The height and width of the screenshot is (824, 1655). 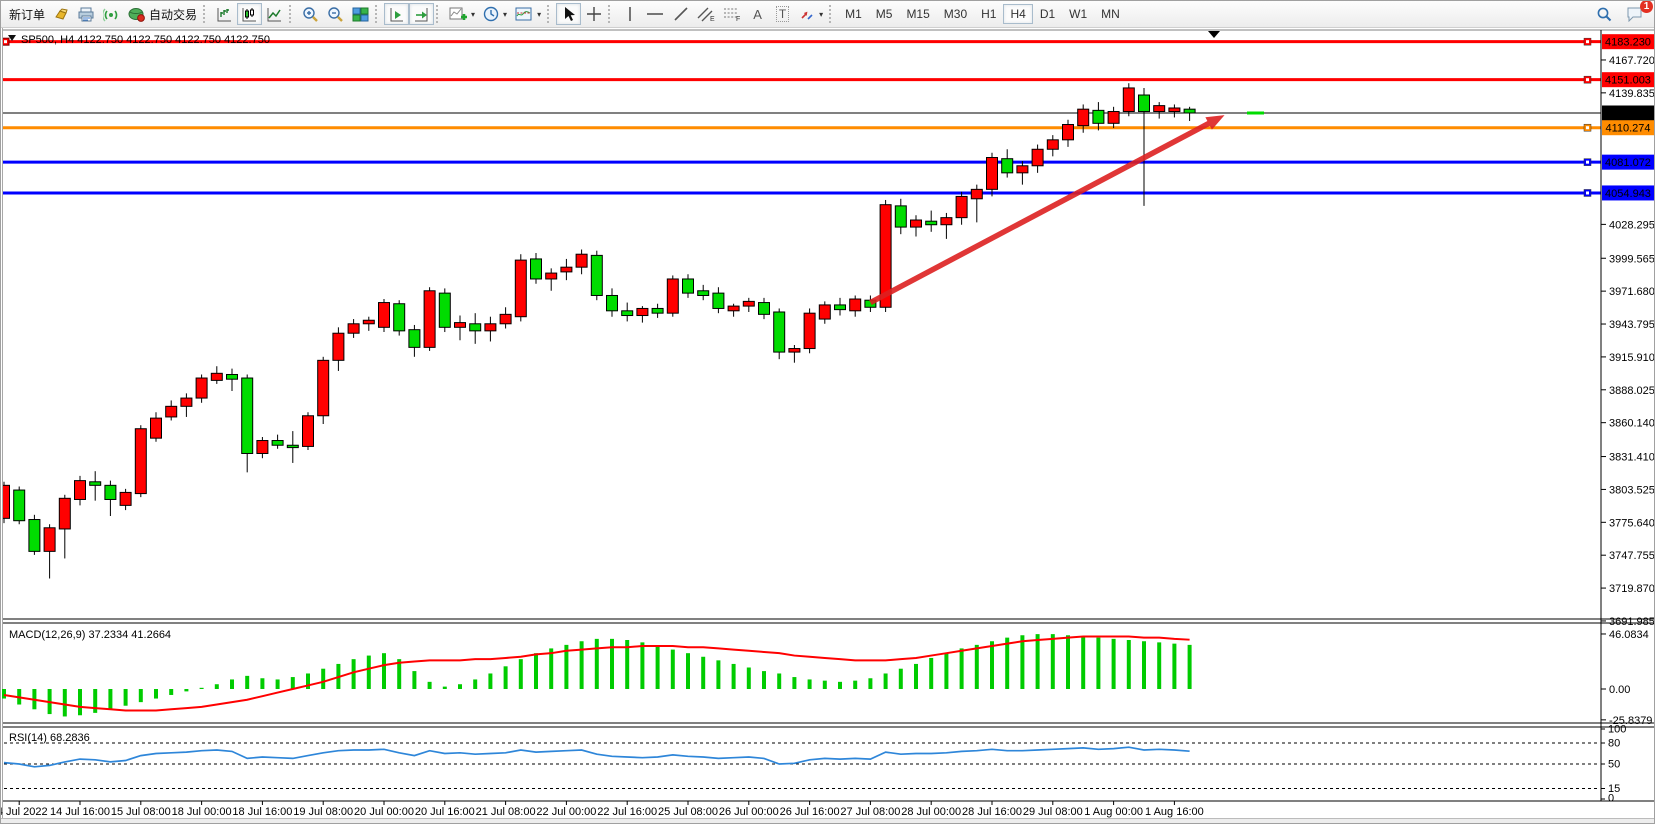 What do you see at coordinates (1047, 210) in the screenshot?
I see `trend-arrow` at bounding box center [1047, 210].